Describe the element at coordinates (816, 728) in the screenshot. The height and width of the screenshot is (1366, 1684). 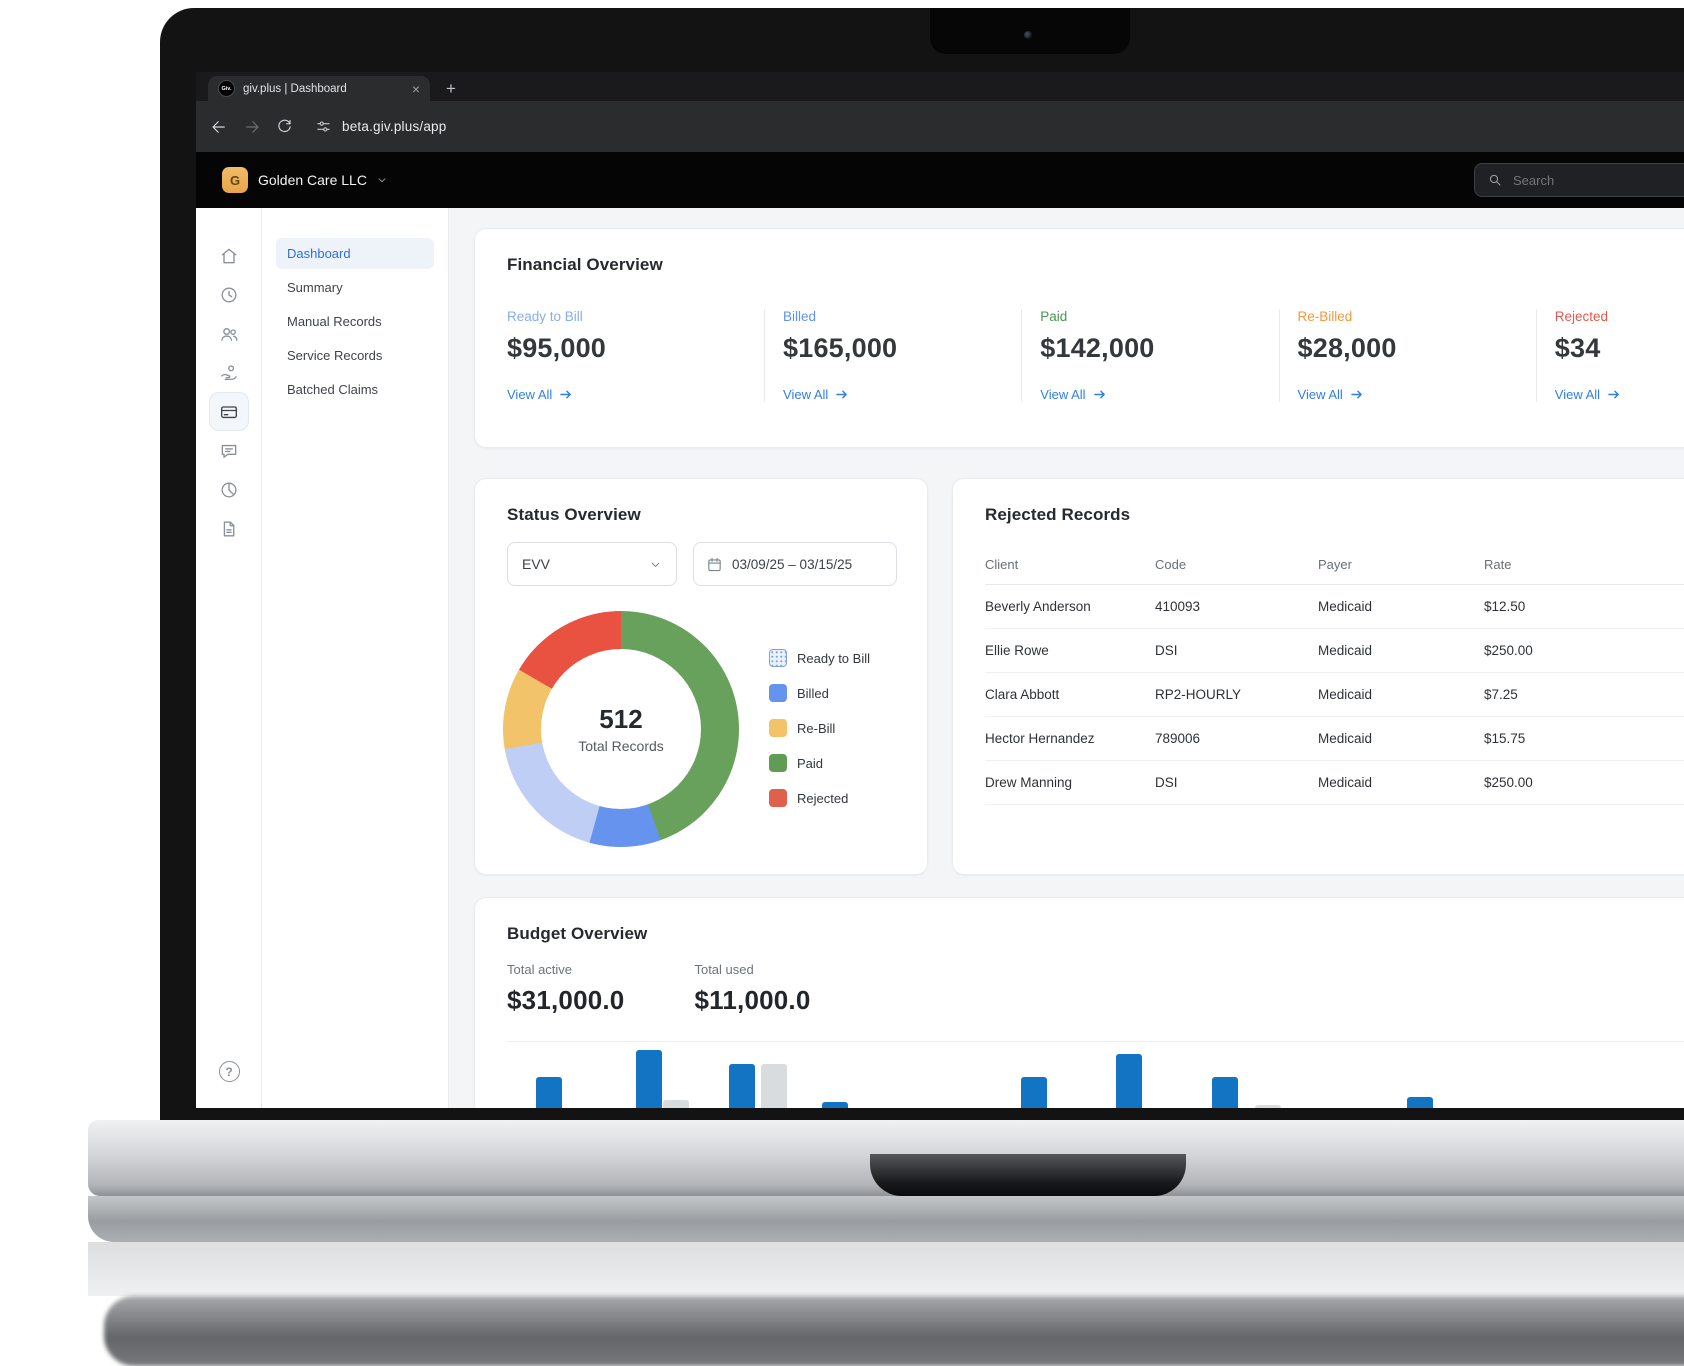
I see `legend-label: Re-Bill` at that location.